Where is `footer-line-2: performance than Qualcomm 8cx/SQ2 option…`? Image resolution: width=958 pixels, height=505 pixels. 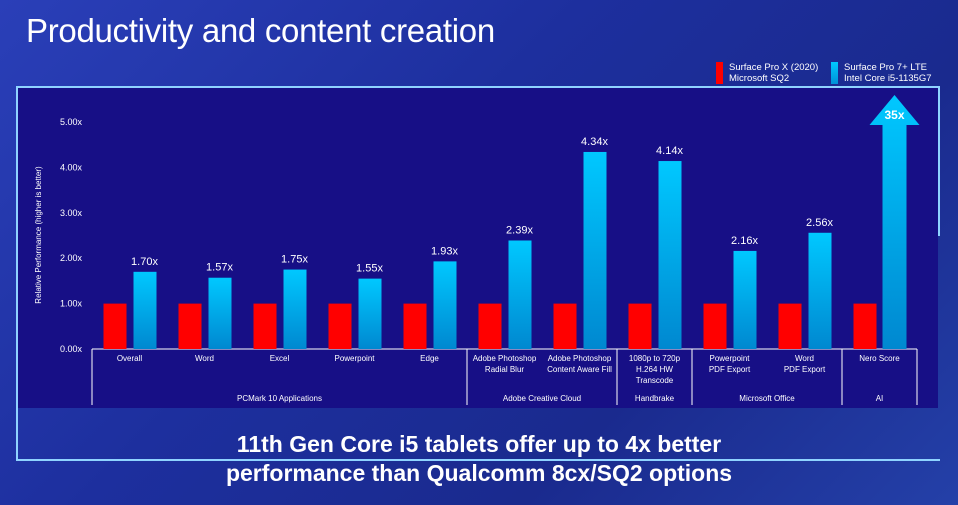
footer-line-2: performance than Qualcomm 8cx/SQ2 option… is located at coordinates (479, 473).